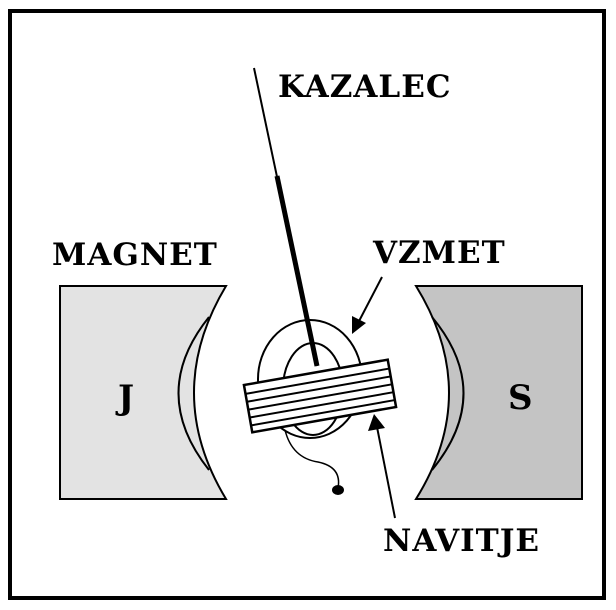  I want to click on pointer-needle-thick, so click(297, 271).